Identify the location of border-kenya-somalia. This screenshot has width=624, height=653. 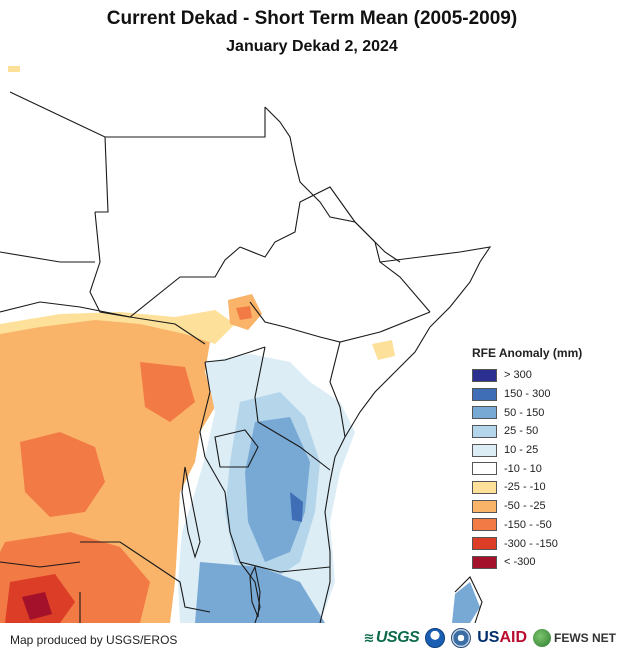
(337, 389).